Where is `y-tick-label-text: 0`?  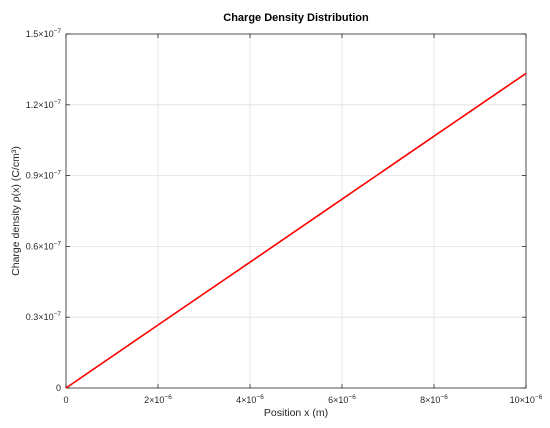 y-tick-label-text: 0 is located at coordinates (58, 388).